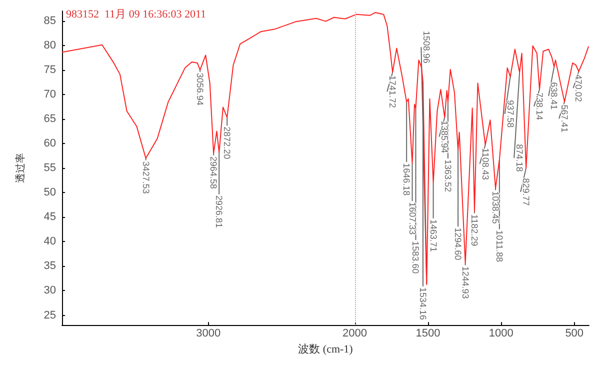 The width and height of the screenshot is (600, 368). What do you see at coordinates (326, 349) in the screenshot?
I see `x-axis-title: 波数 (cm-1)` at bounding box center [326, 349].